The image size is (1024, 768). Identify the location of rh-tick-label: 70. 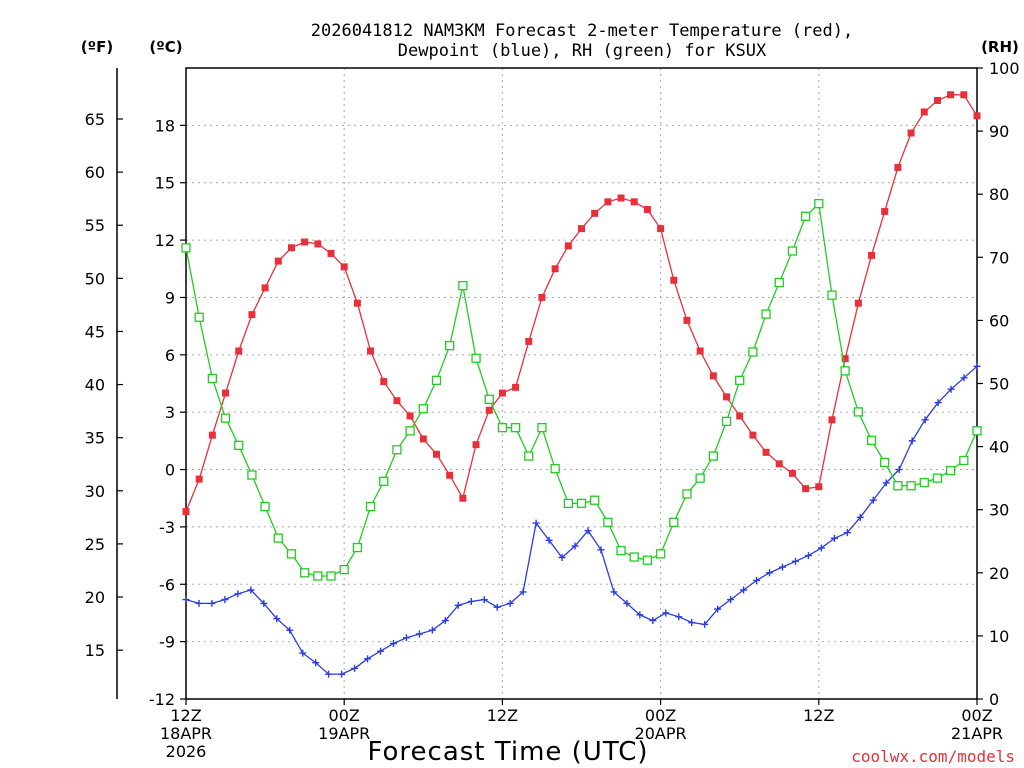
(999, 257).